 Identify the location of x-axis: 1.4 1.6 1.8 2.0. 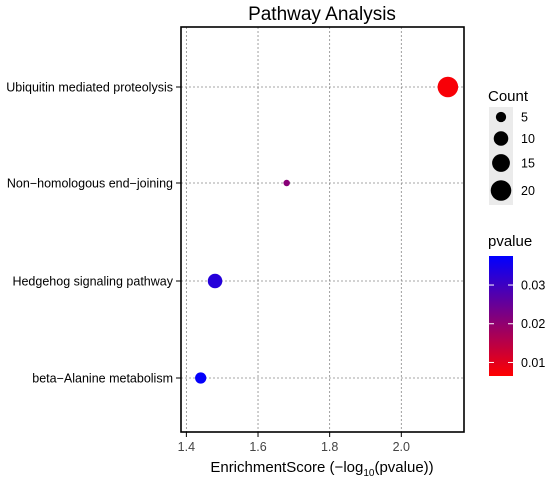
(294, 443).